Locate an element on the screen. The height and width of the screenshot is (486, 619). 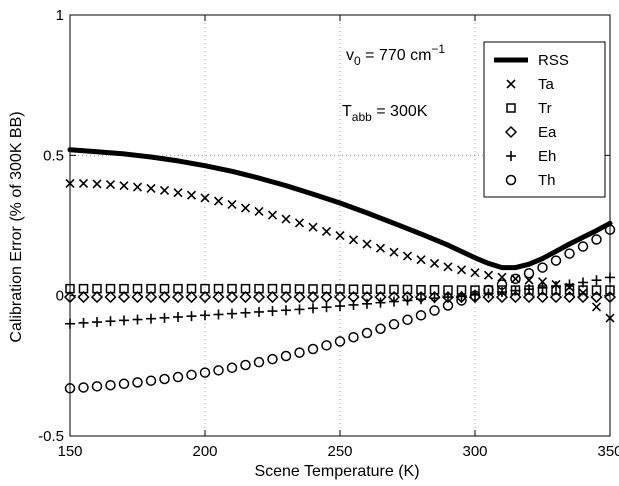
legend-swatch-ea is located at coordinates (511, 132).